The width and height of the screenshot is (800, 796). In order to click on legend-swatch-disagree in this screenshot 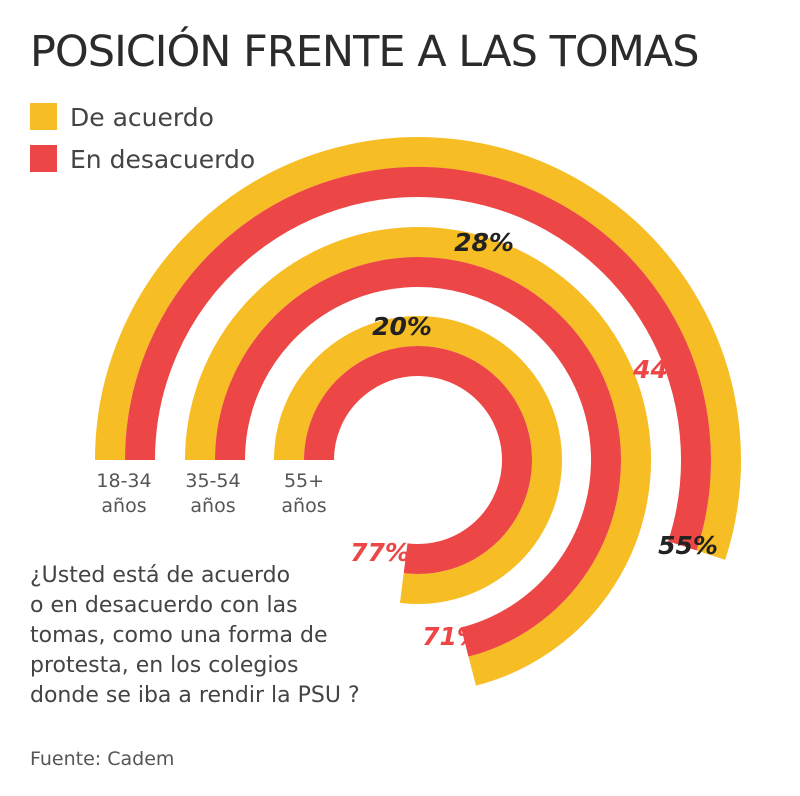, I will do `click(43, 158)`.